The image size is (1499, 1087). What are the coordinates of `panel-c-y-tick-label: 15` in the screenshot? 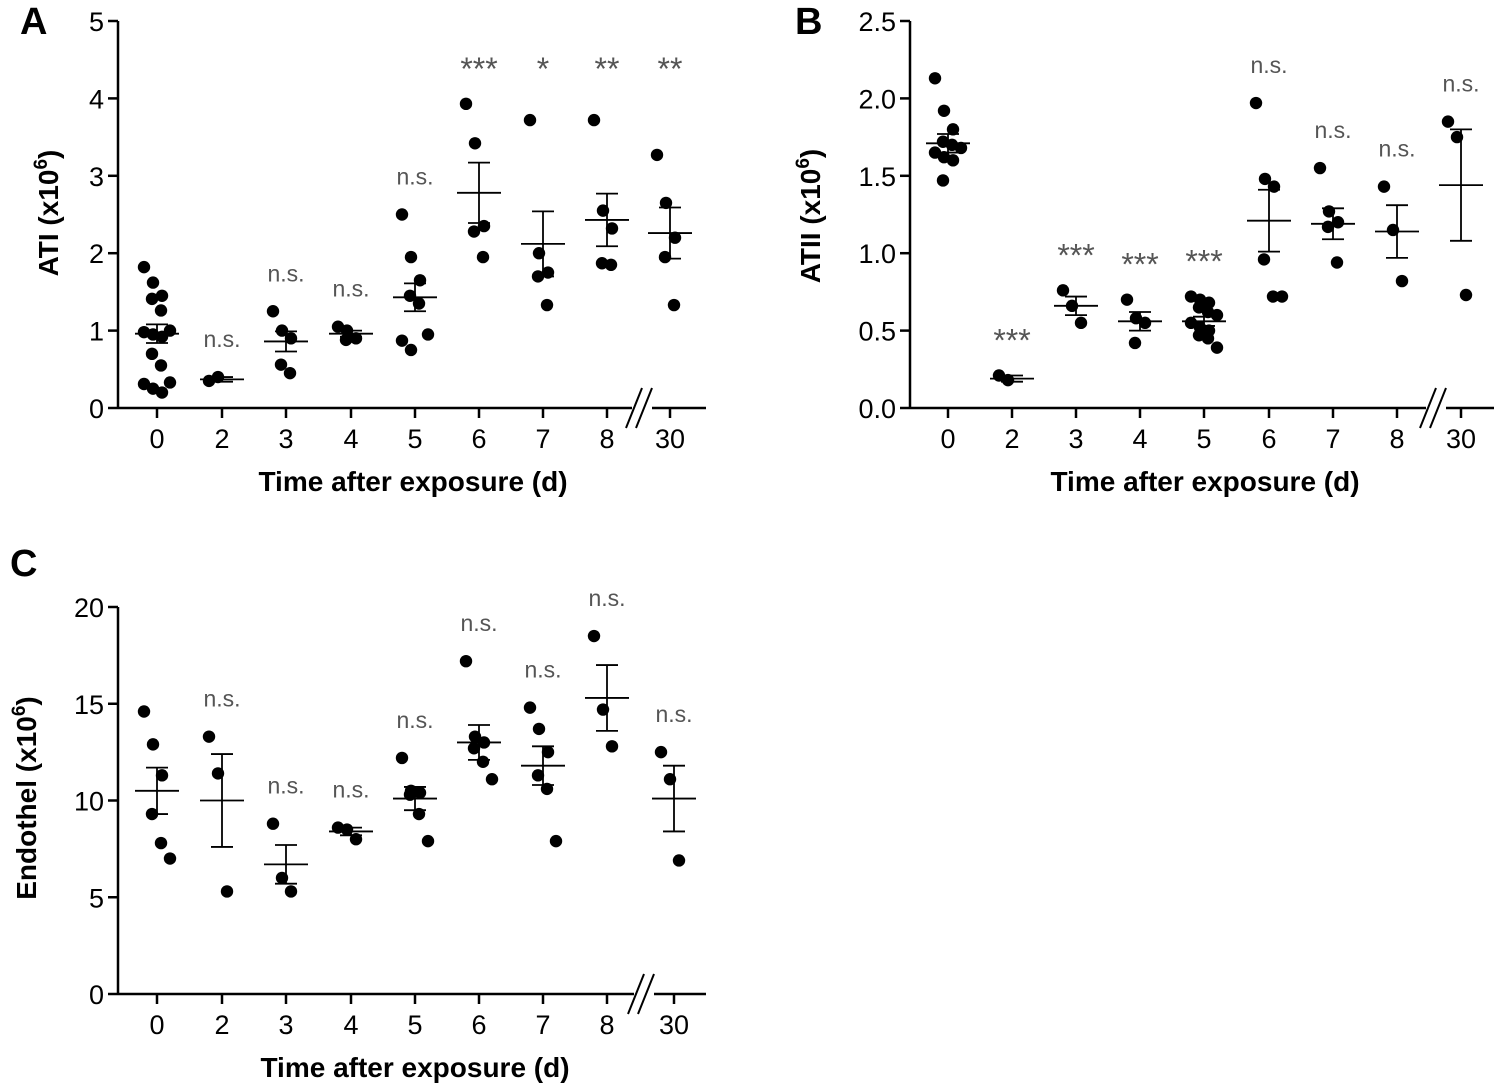 It's located at (89, 705).